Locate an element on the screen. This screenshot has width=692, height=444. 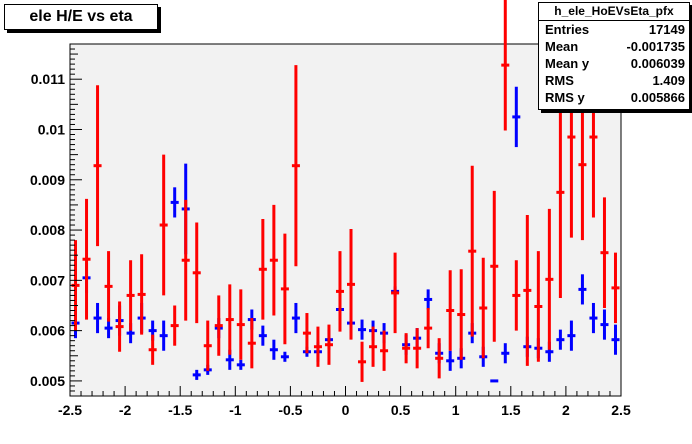
stat-value: 0.006039 is located at coordinates (657, 63).